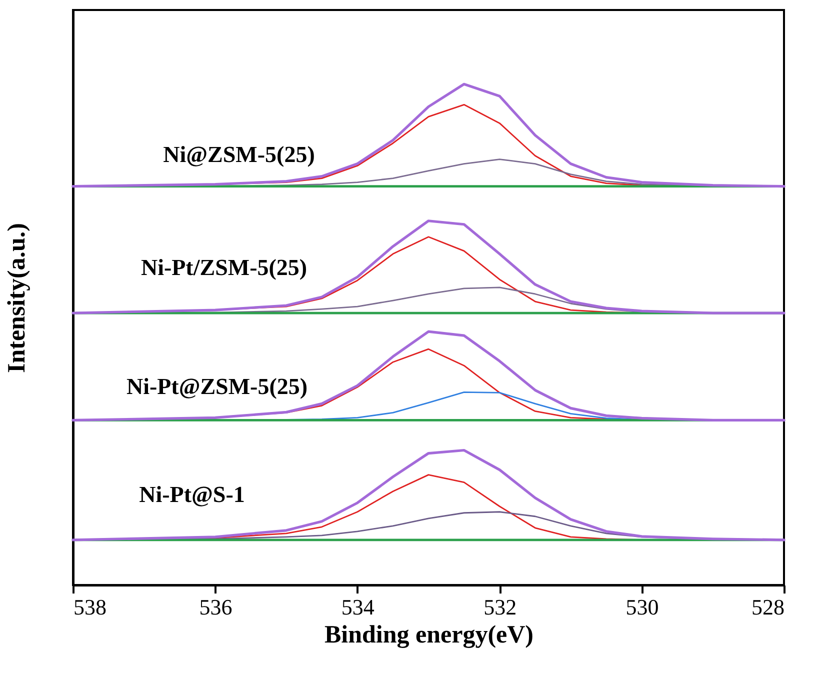  Describe the element at coordinates (500, 607) in the screenshot. I see `x-tick-label: 532` at that location.